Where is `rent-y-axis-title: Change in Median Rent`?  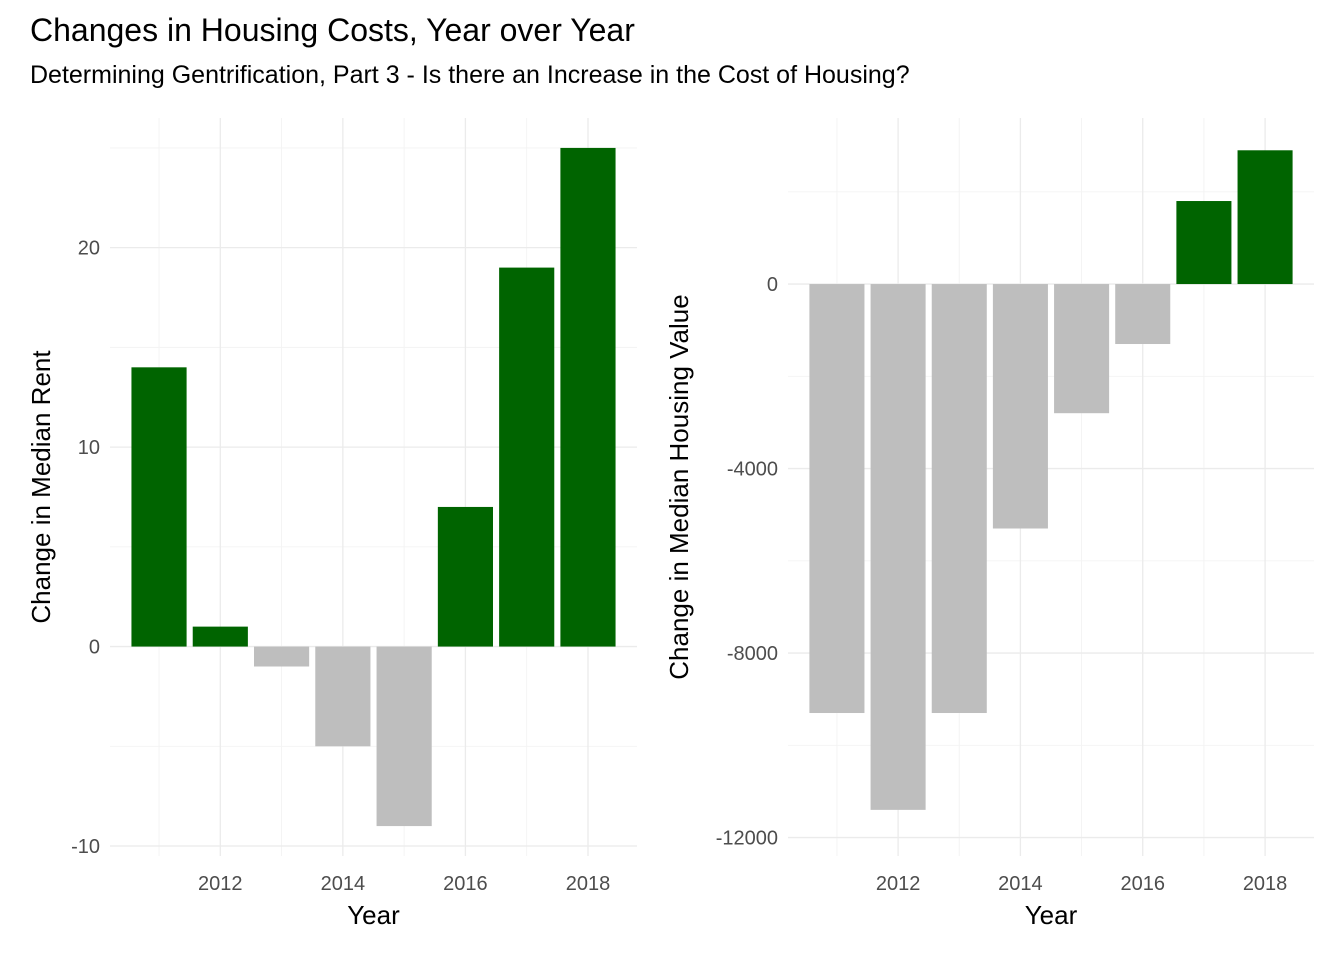
rent-y-axis-title: Change in Median Rent is located at coordinates (41, 487).